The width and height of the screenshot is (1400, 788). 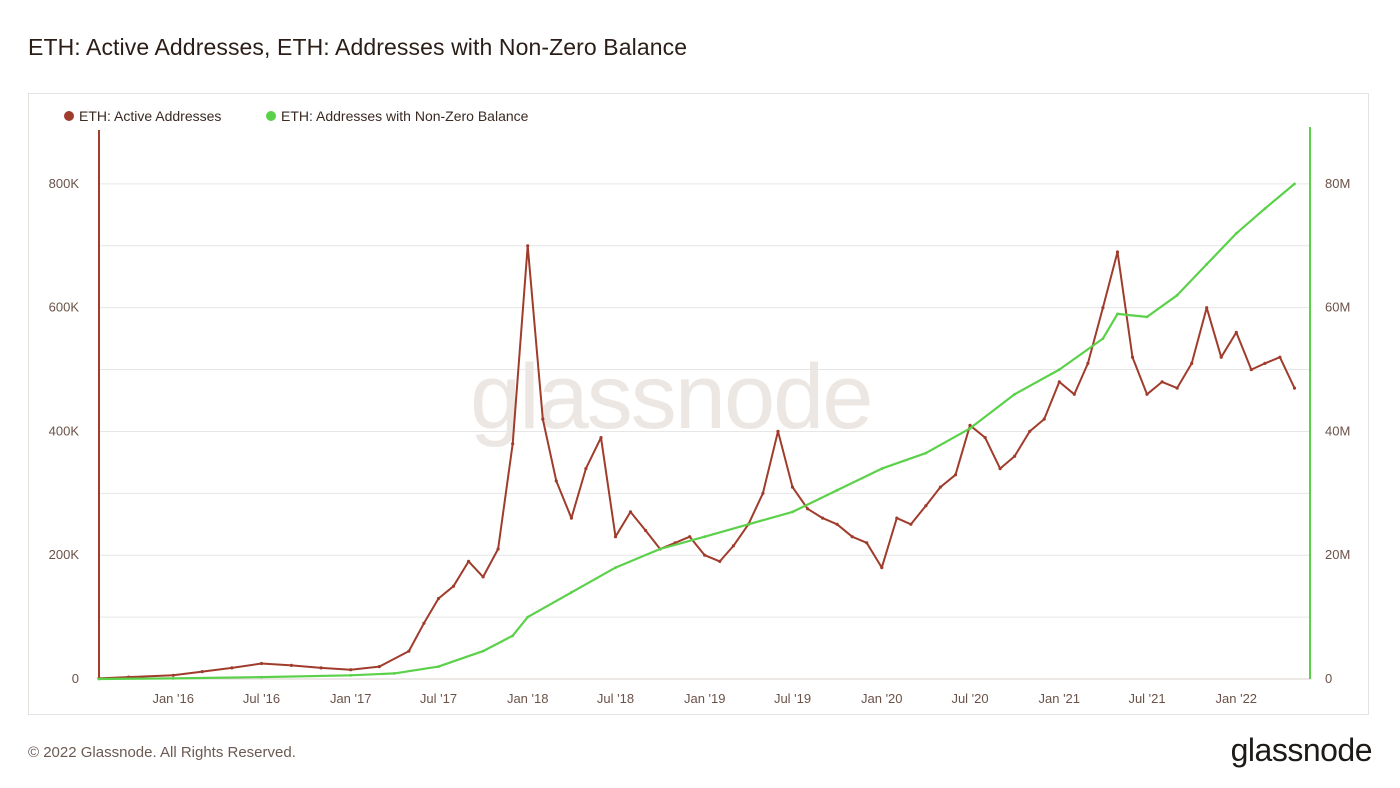 What do you see at coordinates (528, 698) in the screenshot?
I see `x-tick-label: Jan '18` at bounding box center [528, 698].